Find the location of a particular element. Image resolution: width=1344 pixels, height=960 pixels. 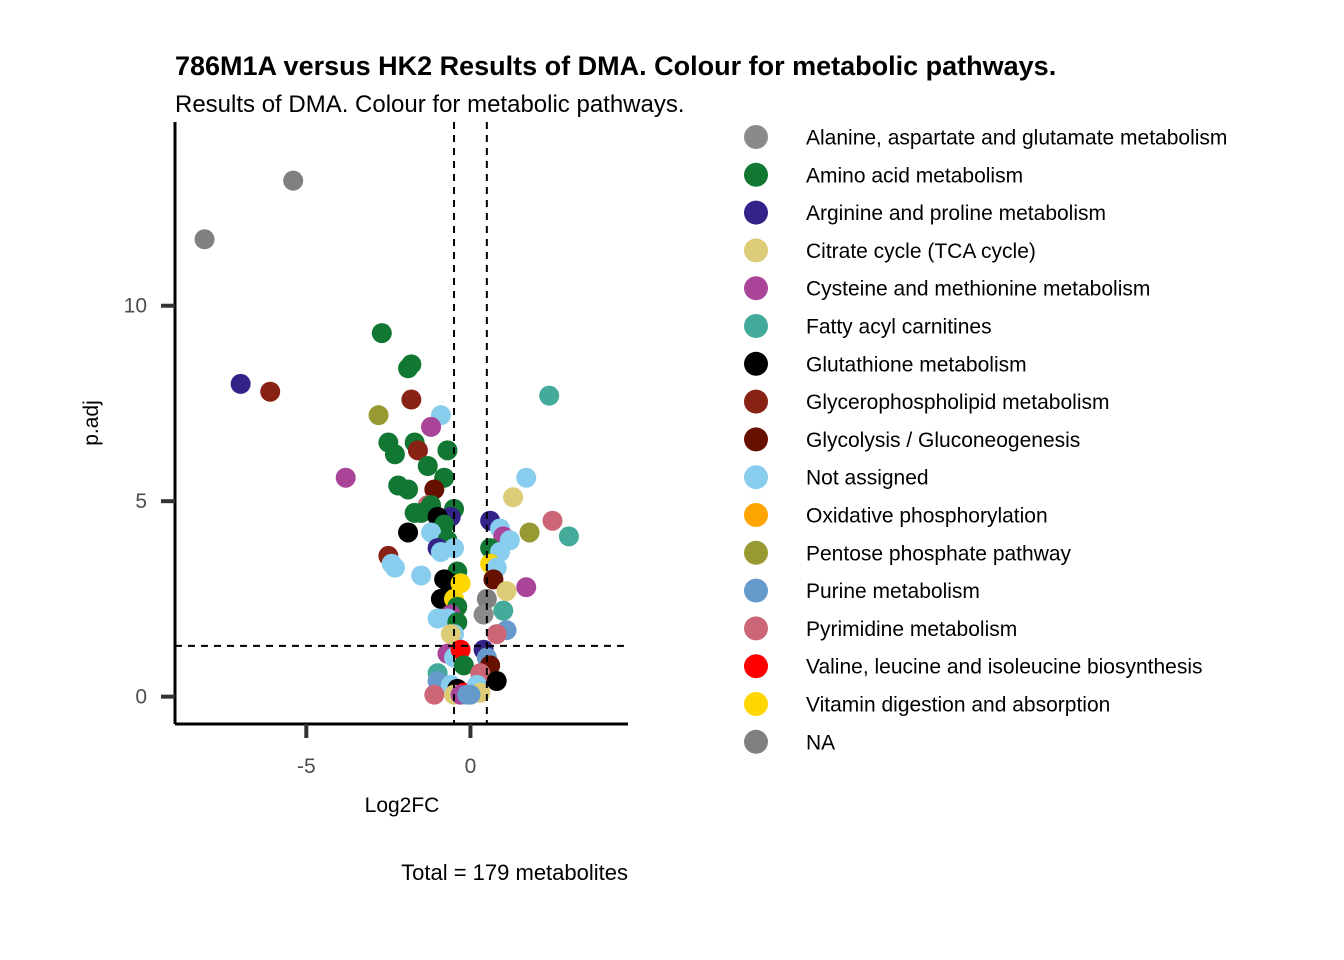

legend-item: Oxidative phosphorylation is located at coordinates (896, 515).